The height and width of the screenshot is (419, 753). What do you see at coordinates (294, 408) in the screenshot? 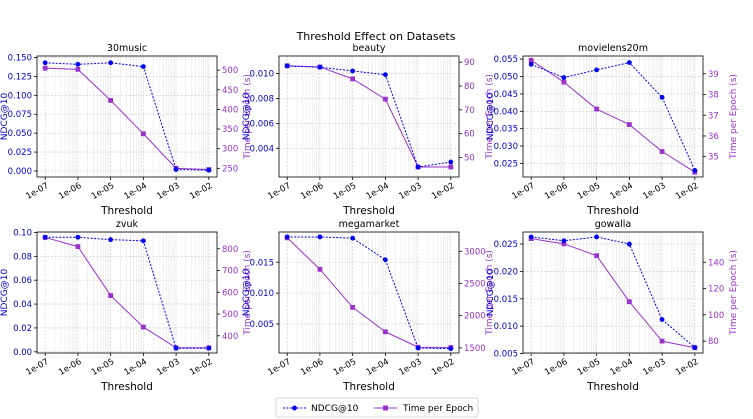
I see `legend-ndcg-marker` at bounding box center [294, 408].